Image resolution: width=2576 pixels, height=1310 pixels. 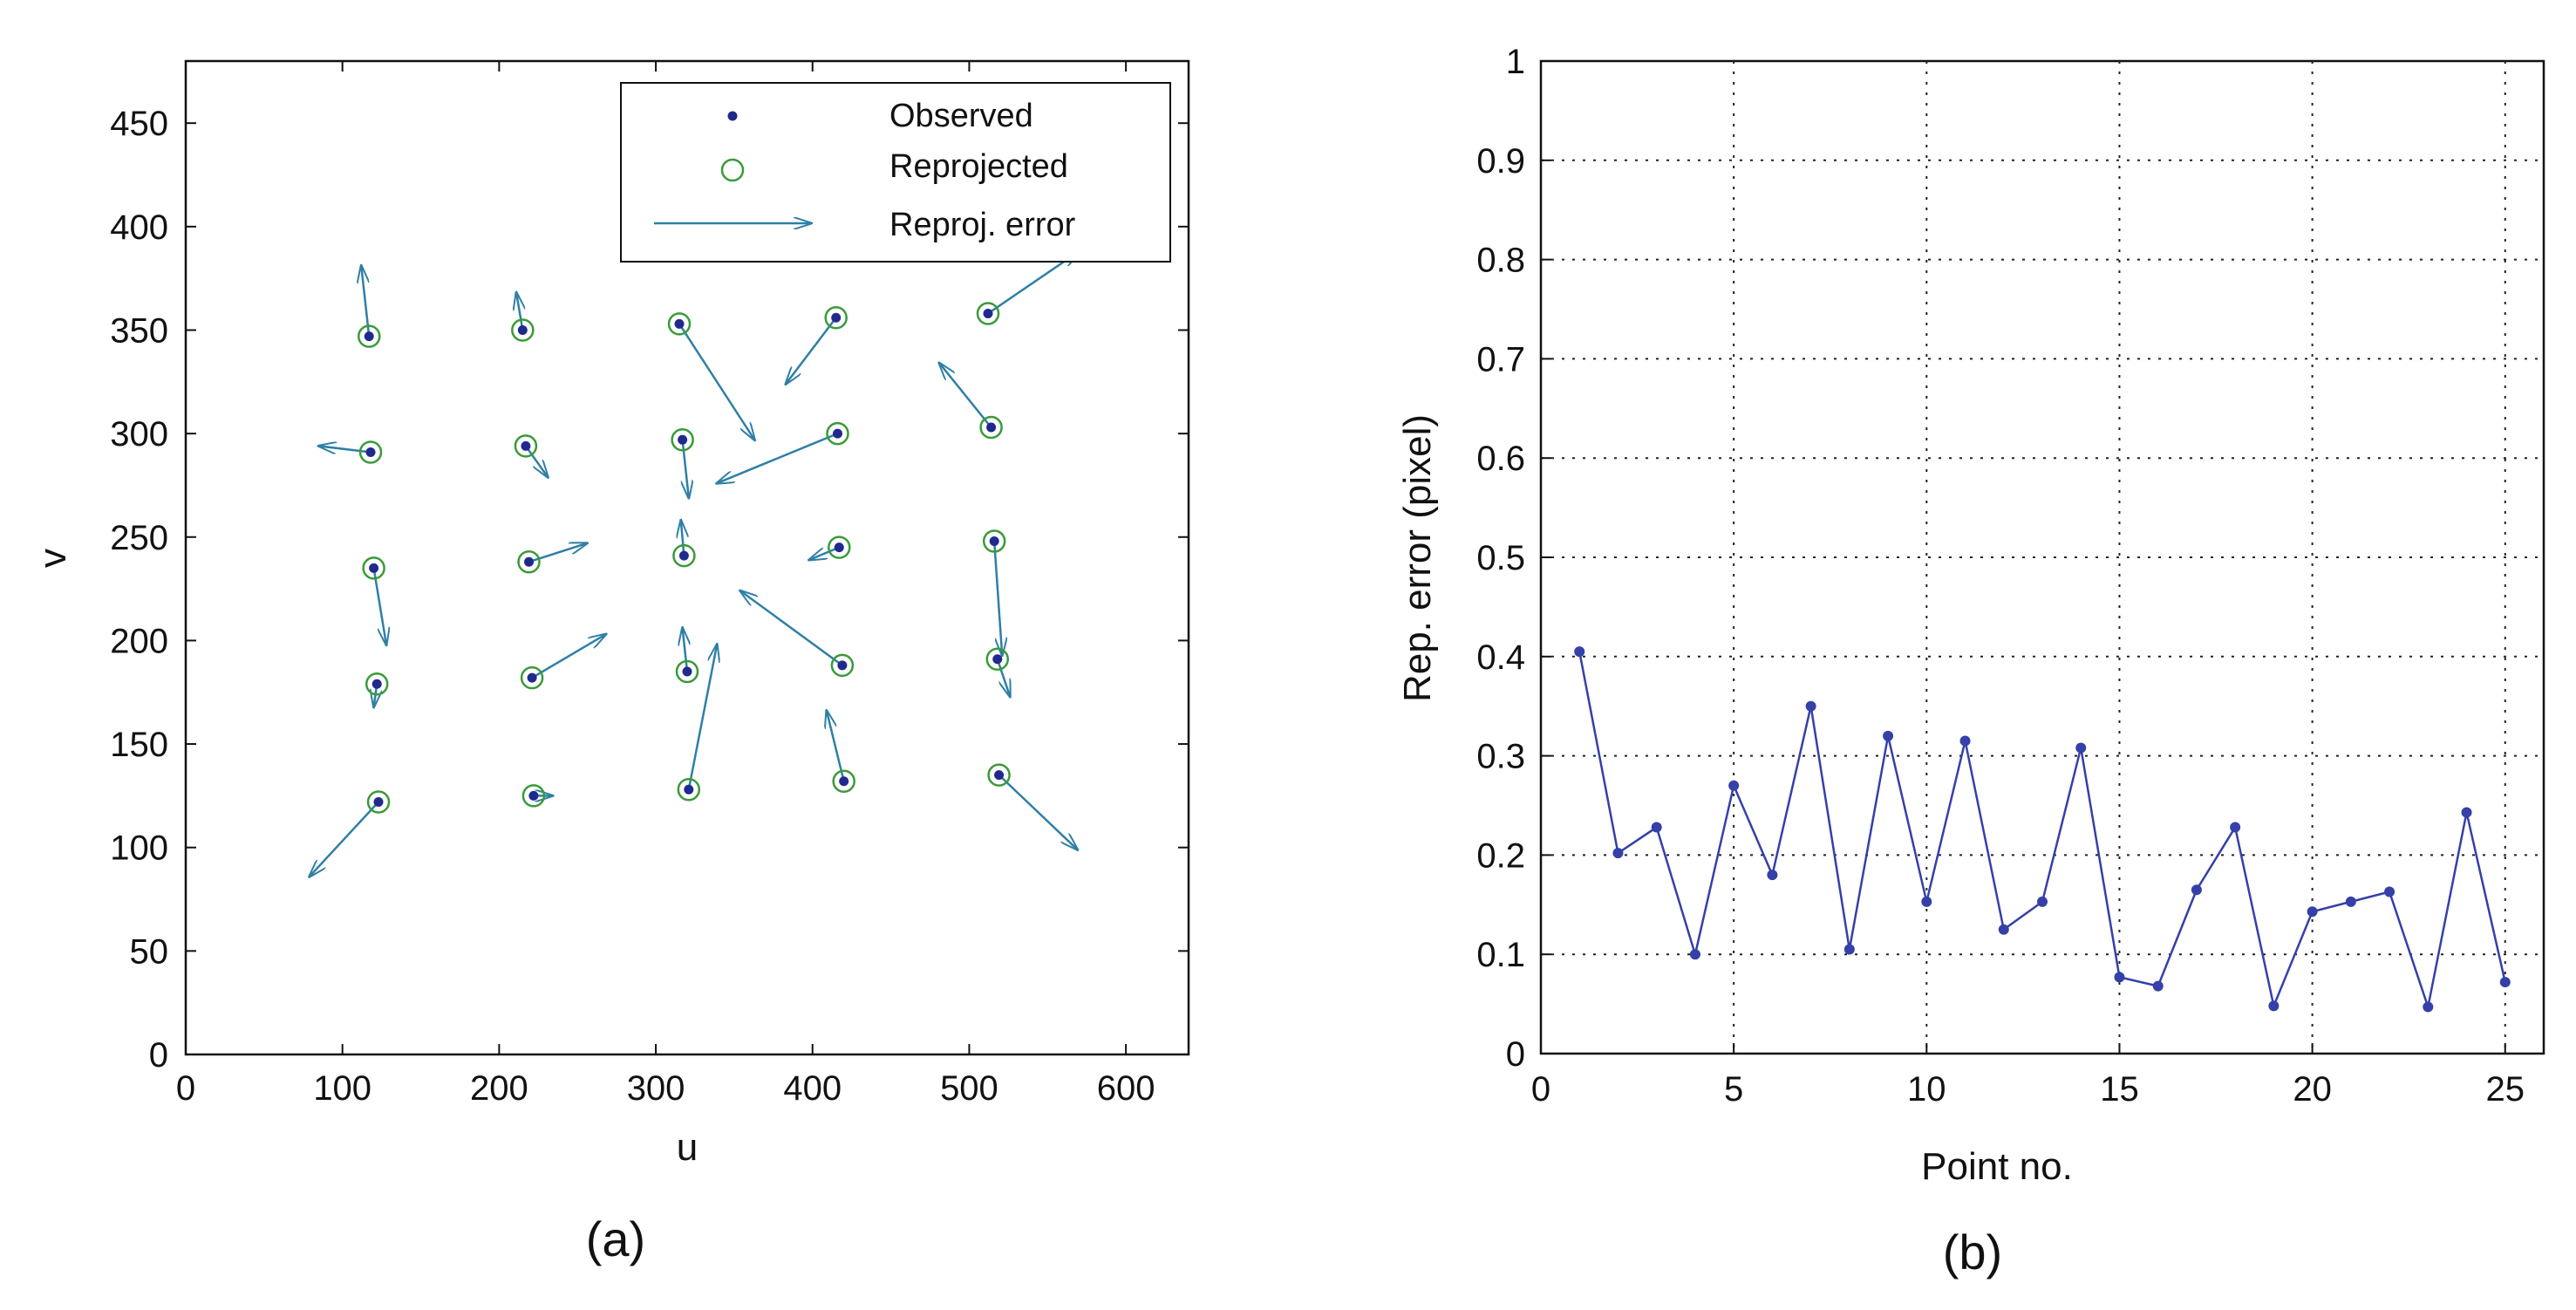 I want to click on y-tick-label: 200, so click(x=139, y=641).